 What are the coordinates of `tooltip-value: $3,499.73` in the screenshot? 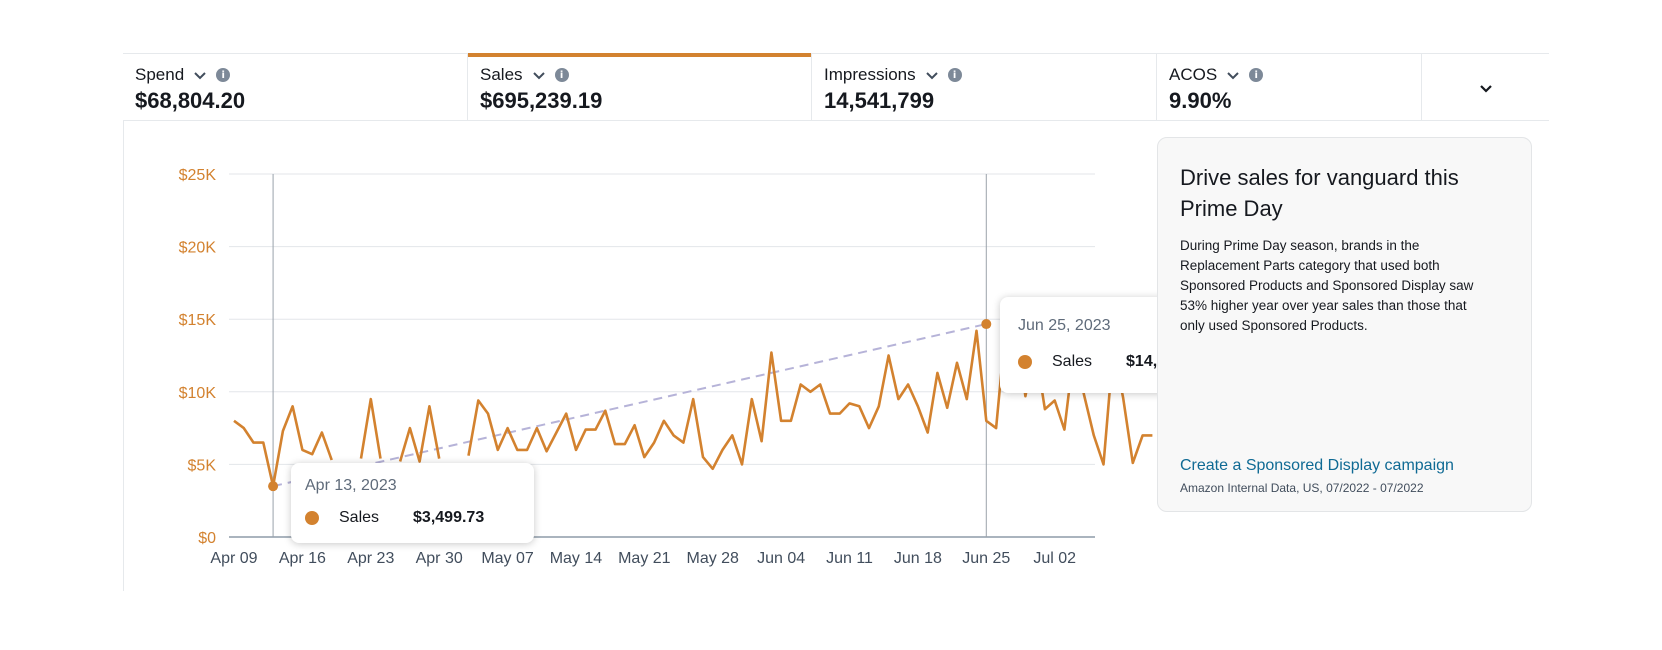 It's located at (449, 517).